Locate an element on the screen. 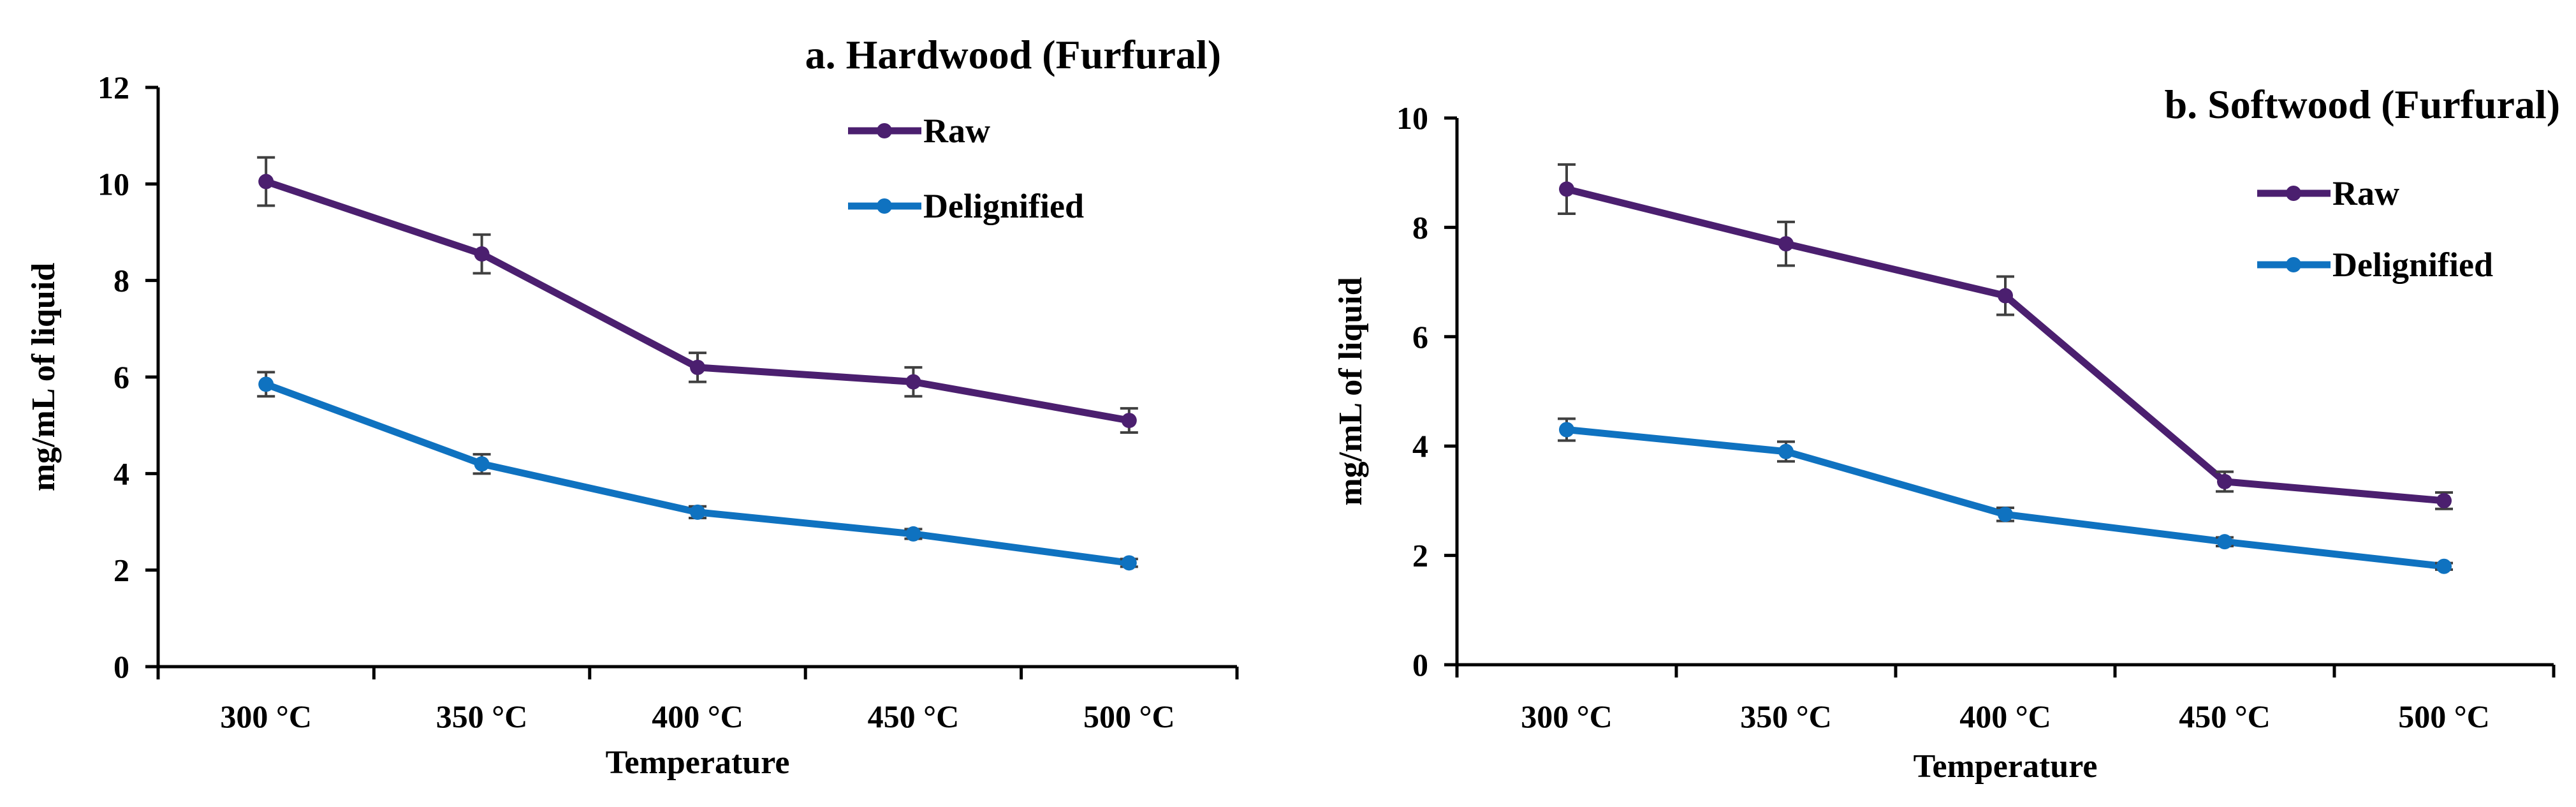 Image resolution: width=2576 pixels, height=807 pixels. chart-title: a. Hardwood (Furfural) is located at coordinates (1013, 54).